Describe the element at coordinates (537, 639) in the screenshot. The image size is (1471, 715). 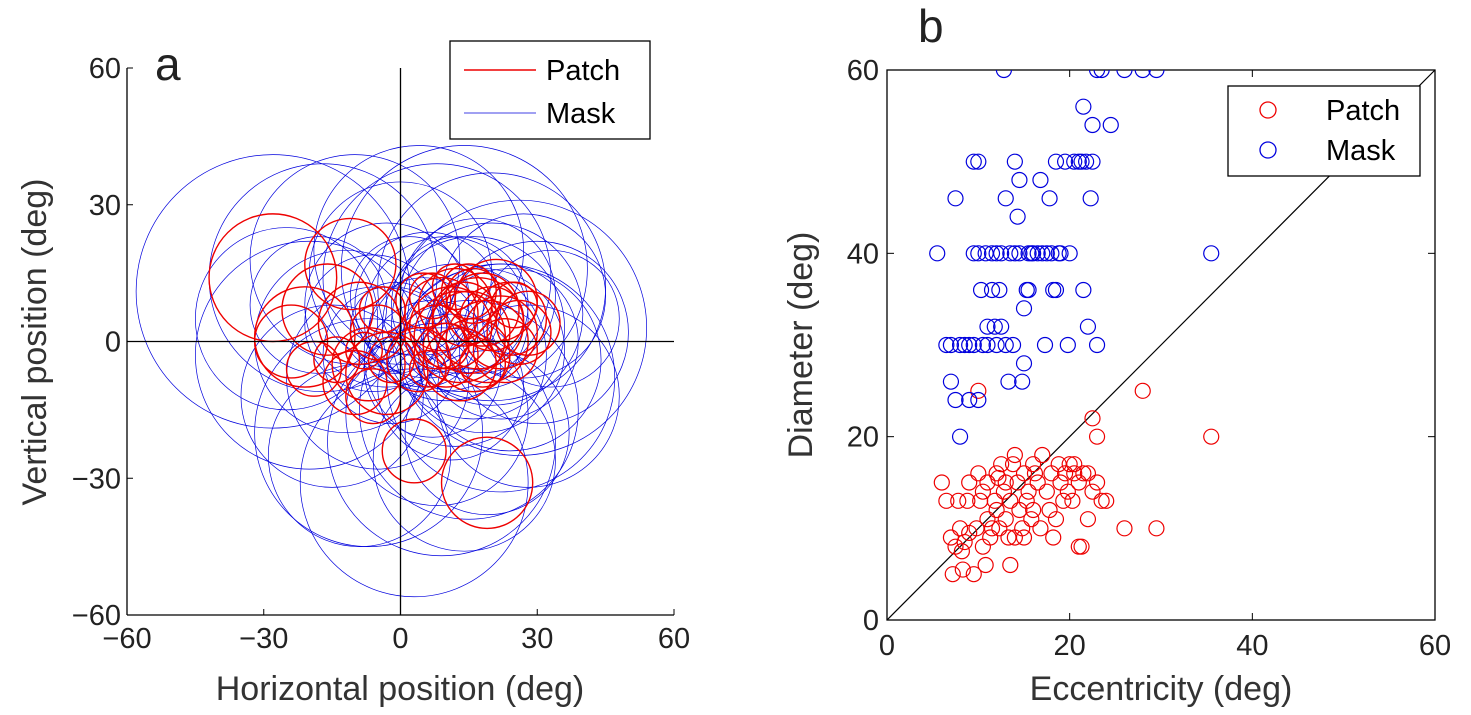
I see `panel-a-x-tick-label: 30` at that location.